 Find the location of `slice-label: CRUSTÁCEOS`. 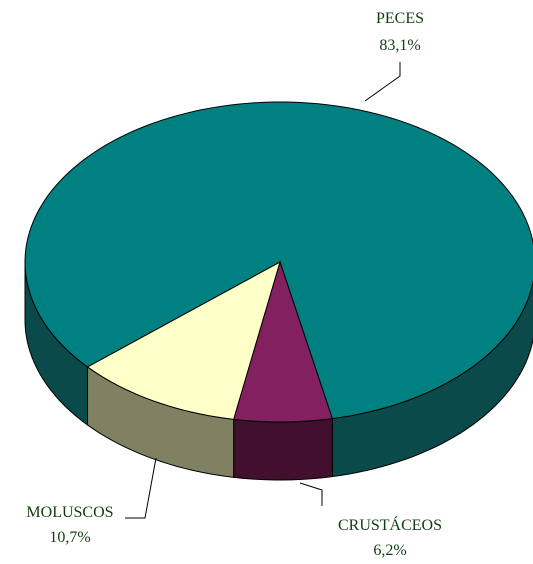

slice-label: CRUSTÁCEOS is located at coordinates (390, 524).